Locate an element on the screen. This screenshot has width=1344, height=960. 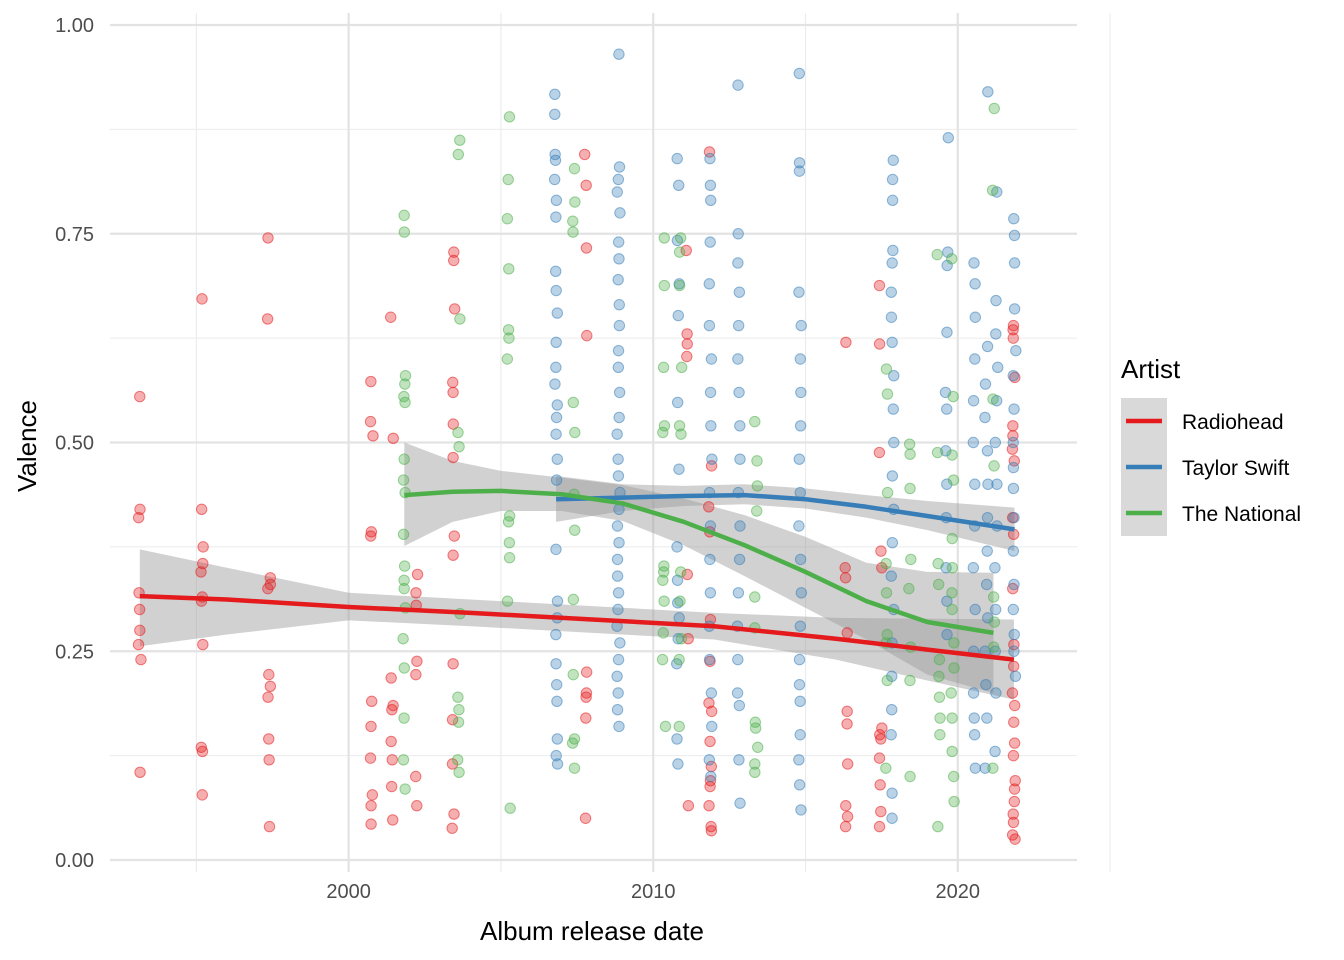
confidence-band is located at coordinates (576, 624).